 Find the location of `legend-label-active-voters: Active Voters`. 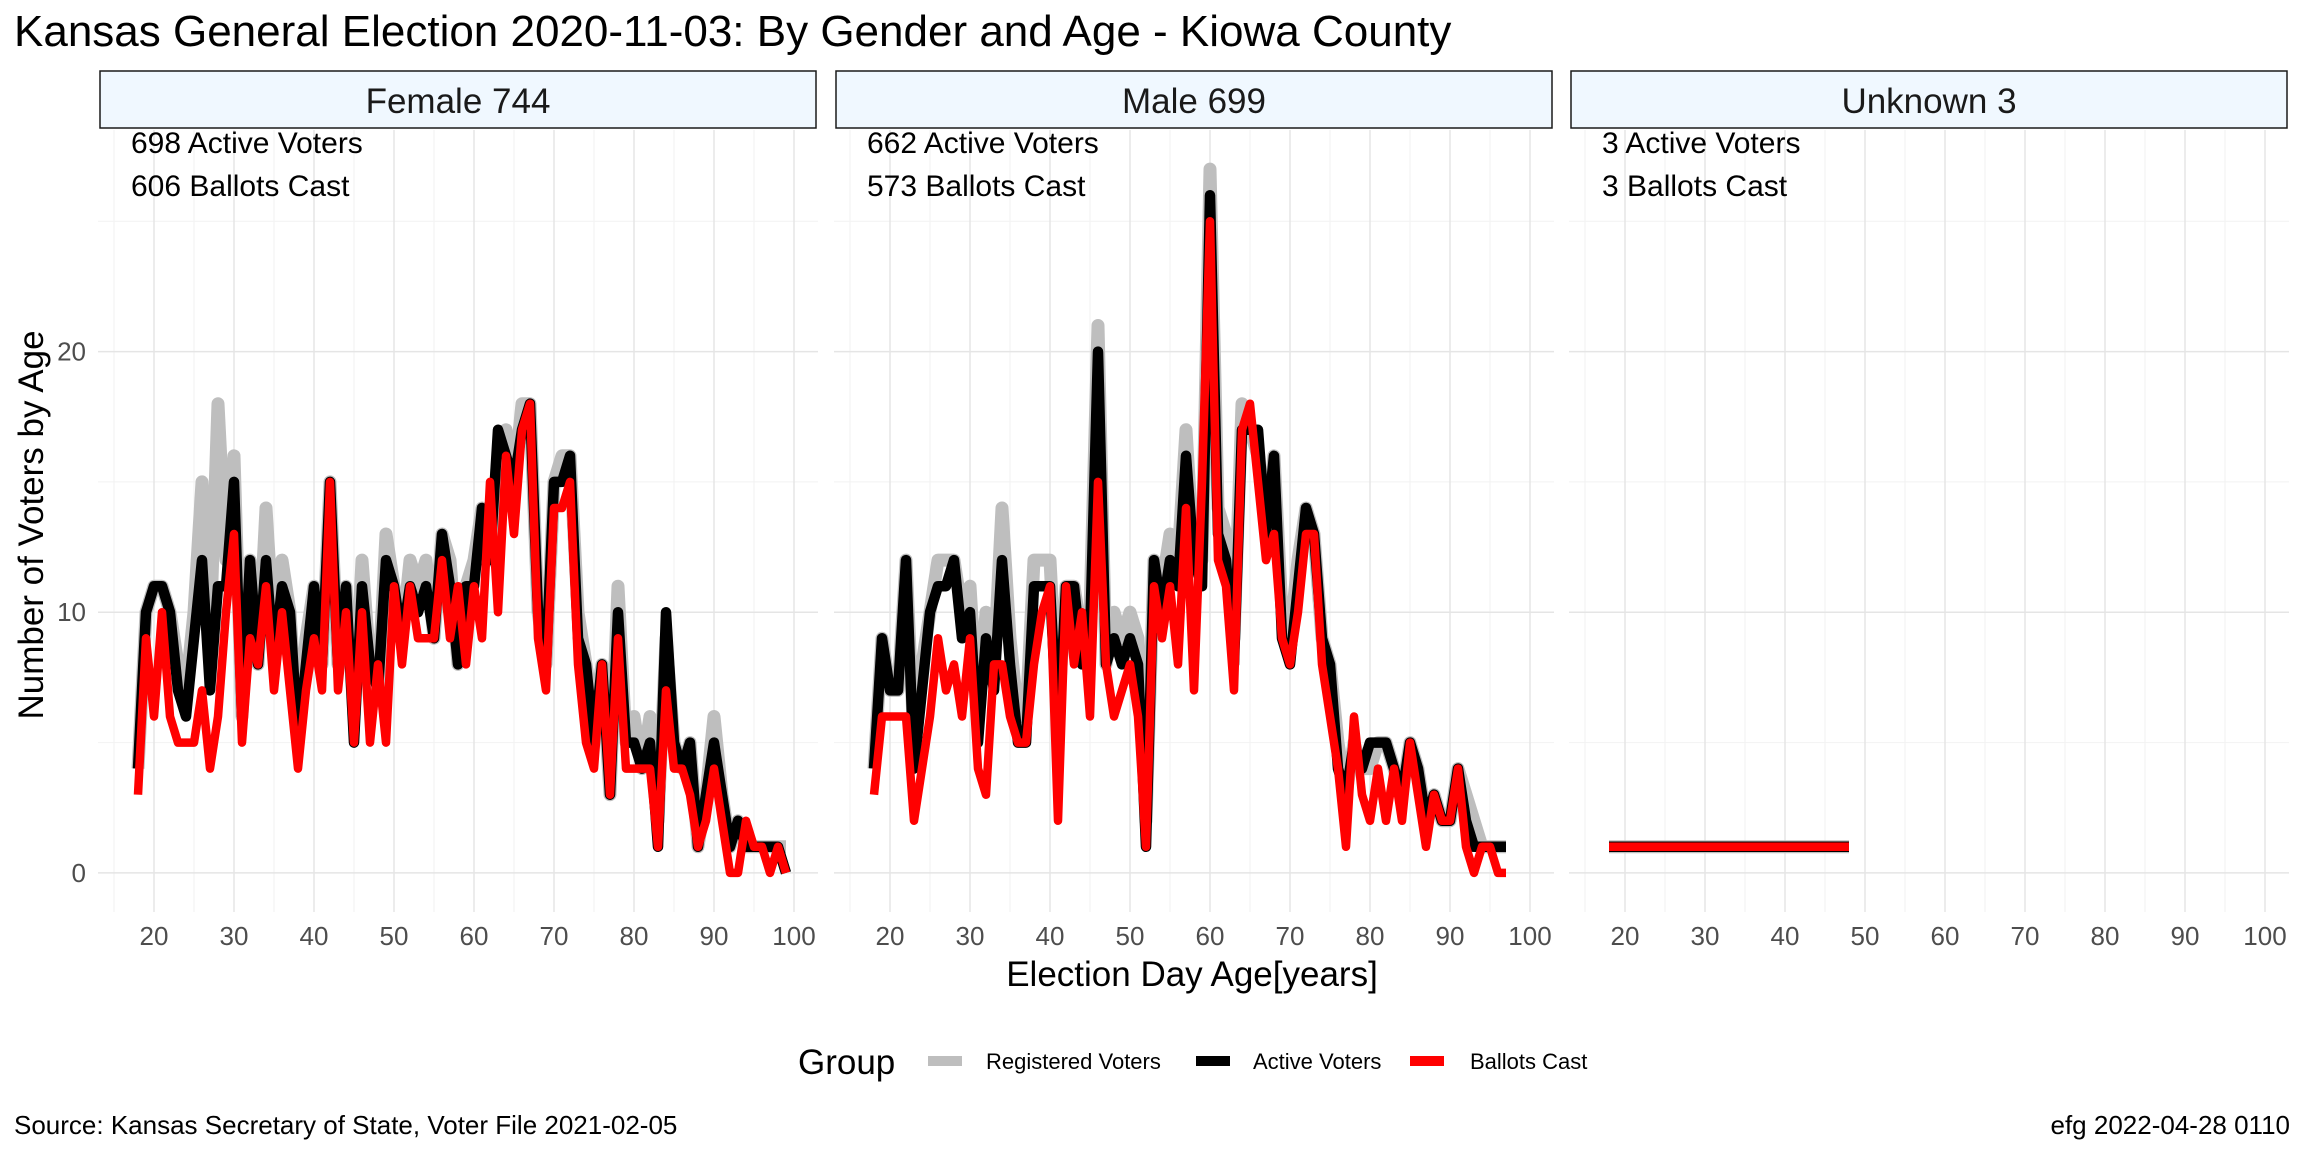

legend-label-active-voters: Active Voters is located at coordinates (1317, 1061).